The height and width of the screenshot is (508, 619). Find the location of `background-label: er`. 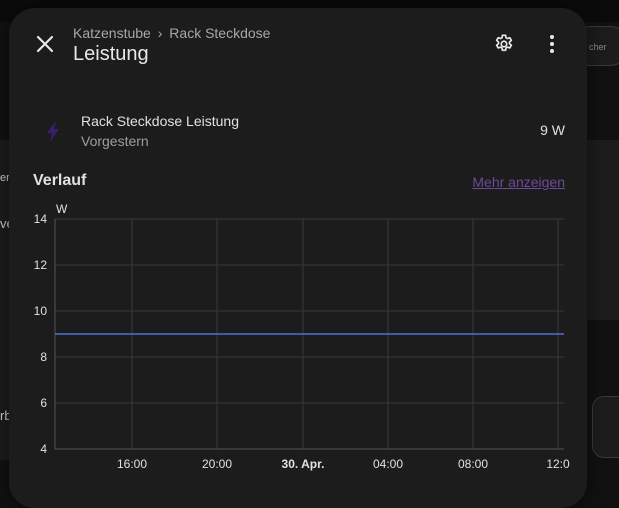

background-label: er is located at coordinates (5, 178).